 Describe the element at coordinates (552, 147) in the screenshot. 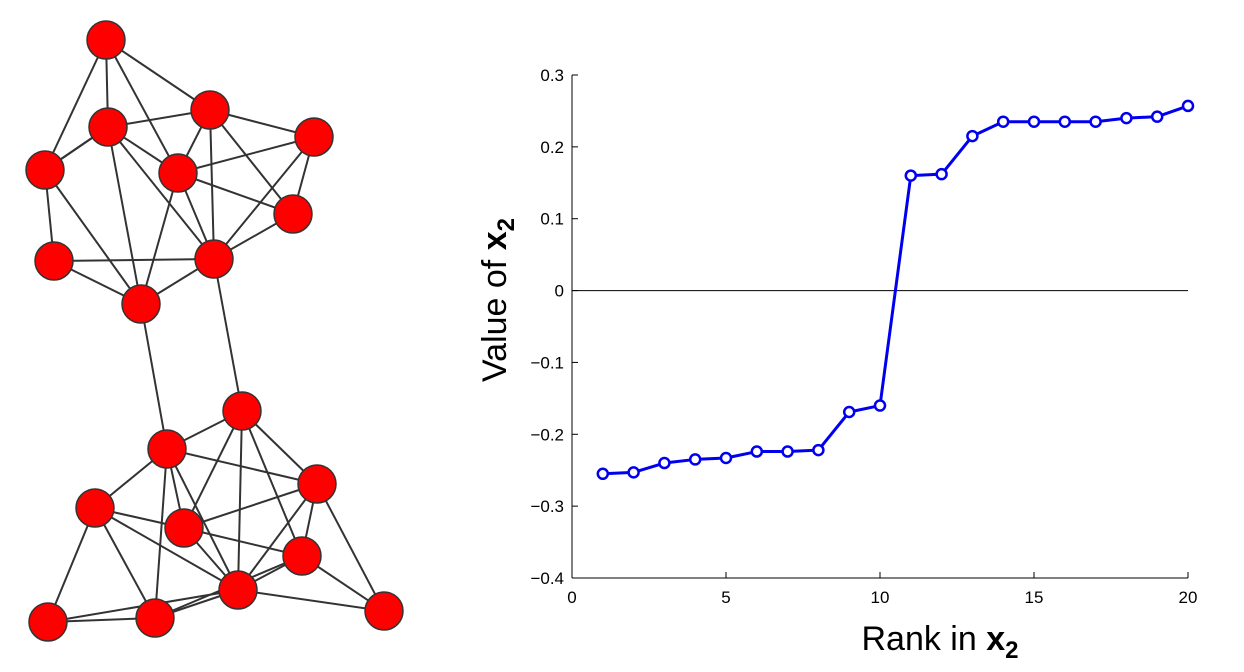

I see `y-tick-label: 0.2` at that location.